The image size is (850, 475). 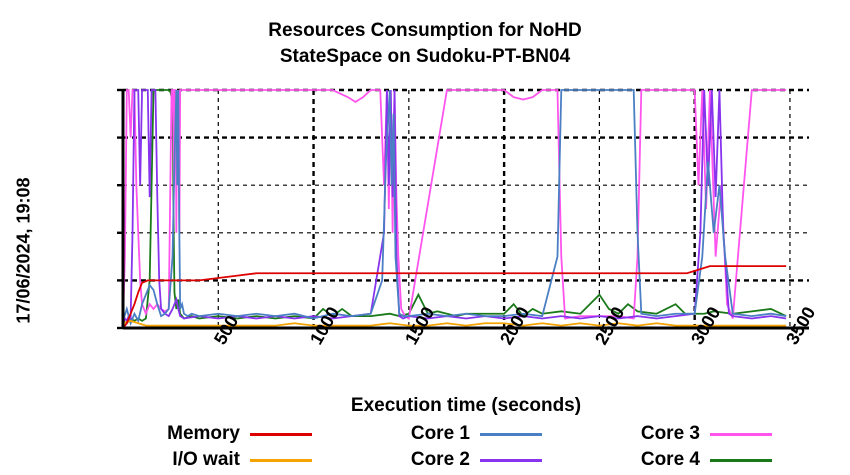 I want to click on legend-label: I/O wait, so click(x=206, y=459).